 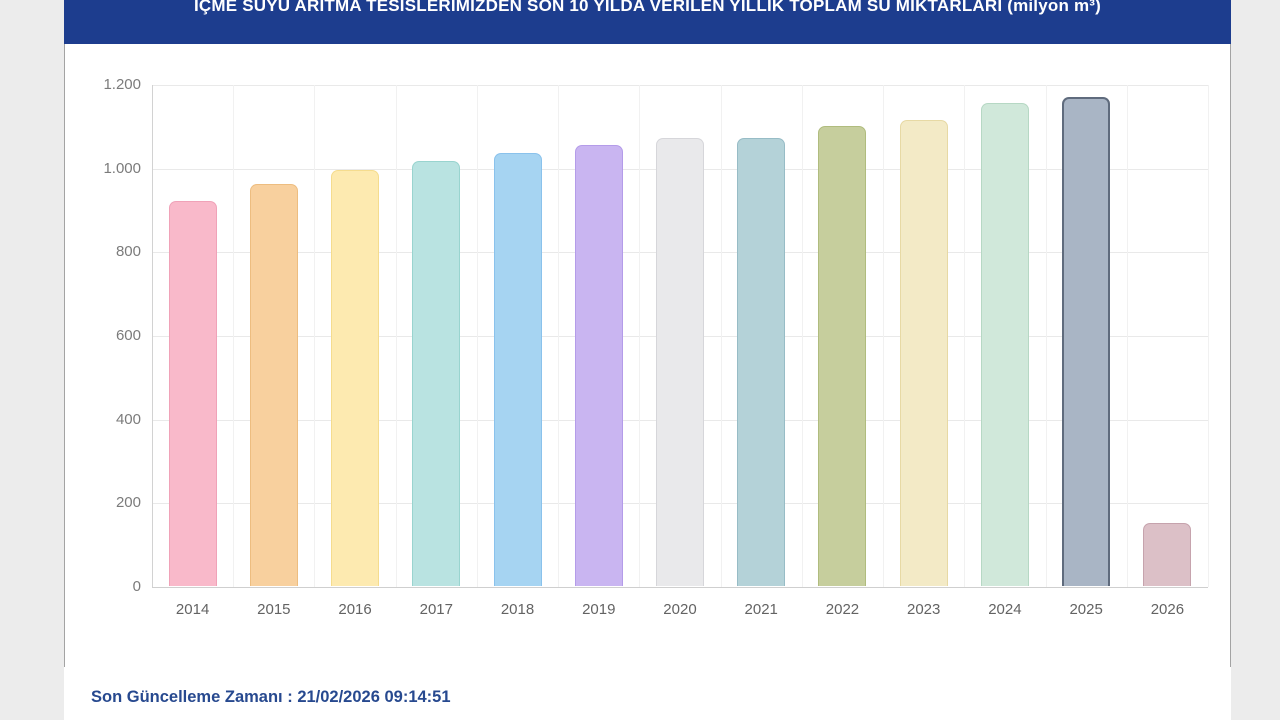 What do you see at coordinates (517, 369) in the screenshot?
I see `bar-2018` at bounding box center [517, 369].